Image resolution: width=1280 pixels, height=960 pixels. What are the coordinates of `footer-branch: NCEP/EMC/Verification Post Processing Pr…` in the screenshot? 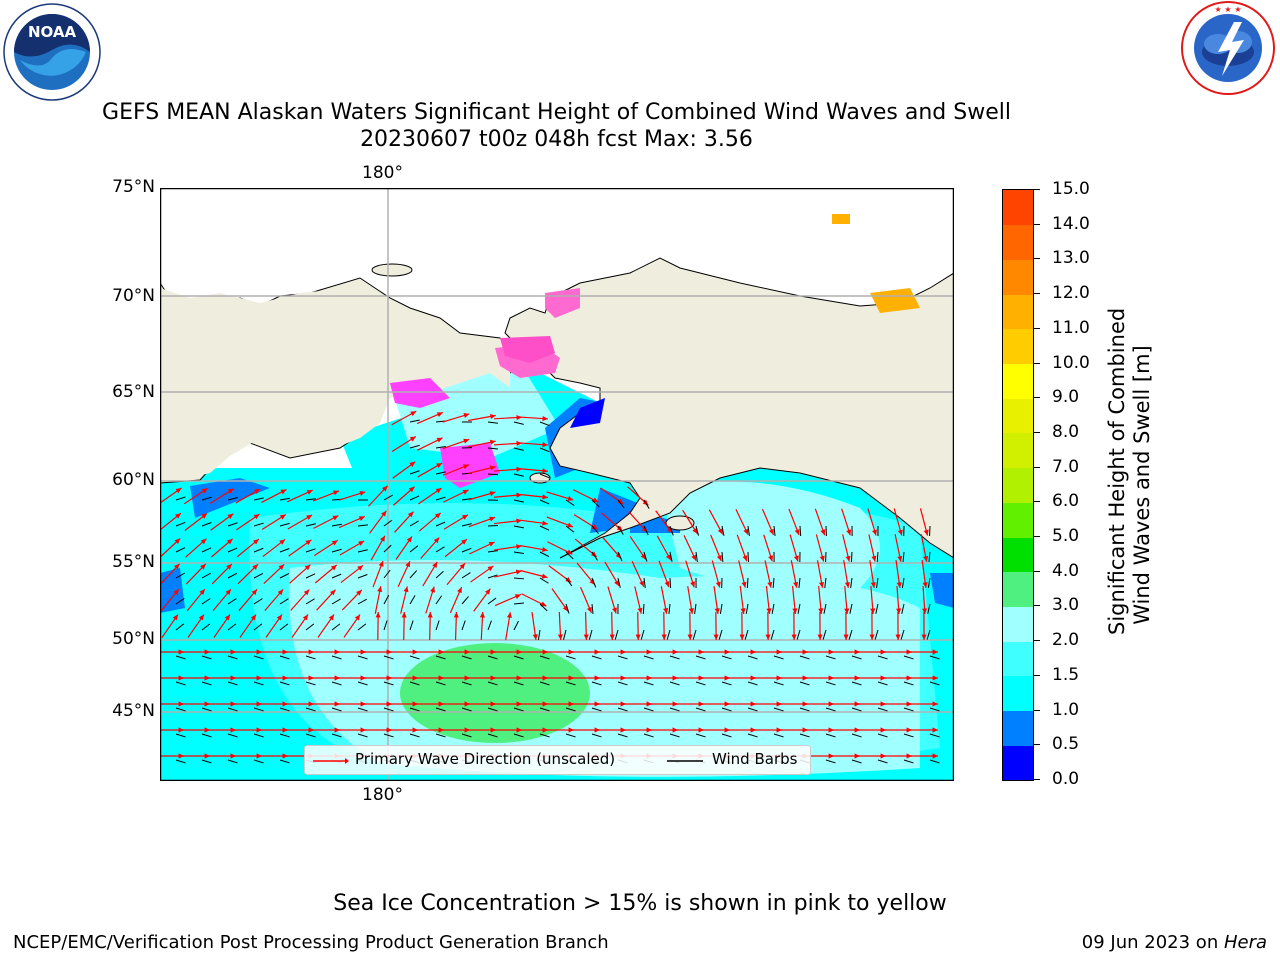 It's located at (311, 942).